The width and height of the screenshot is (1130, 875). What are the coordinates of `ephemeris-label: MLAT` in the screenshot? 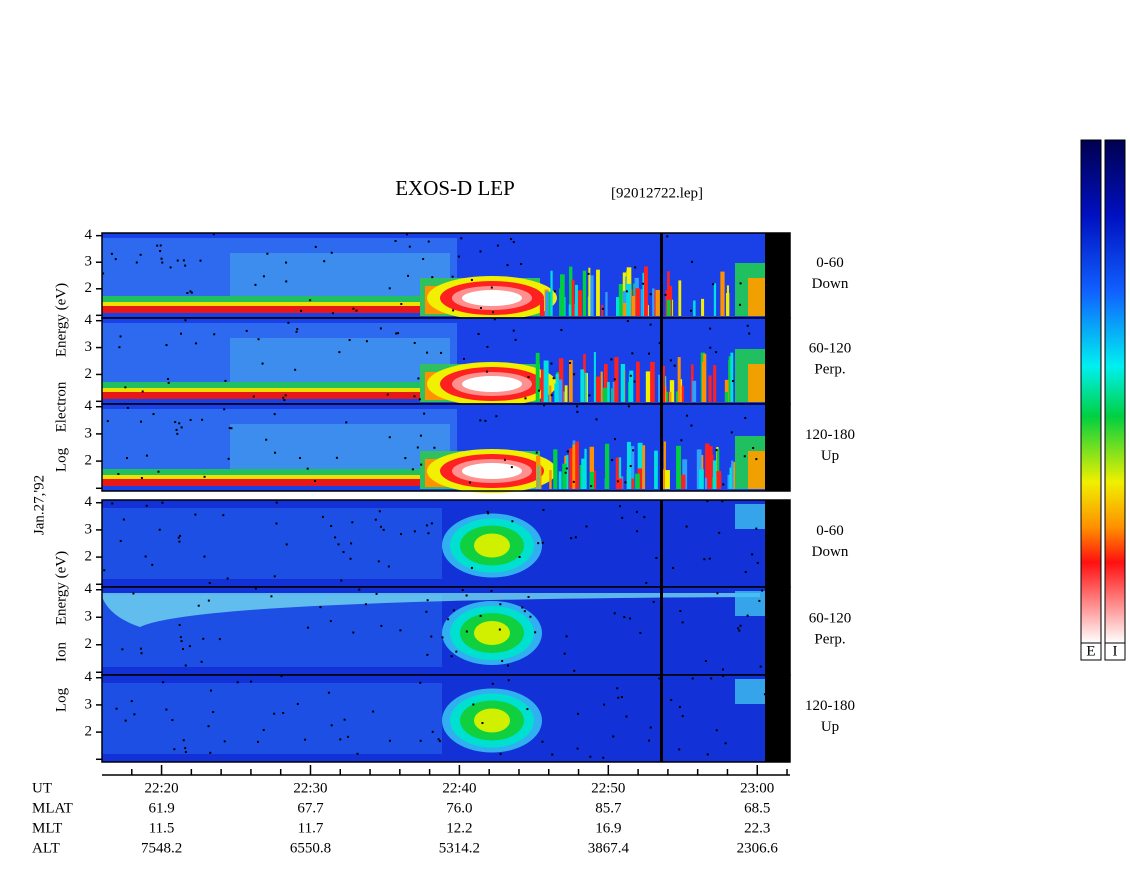 It's located at (52, 808).